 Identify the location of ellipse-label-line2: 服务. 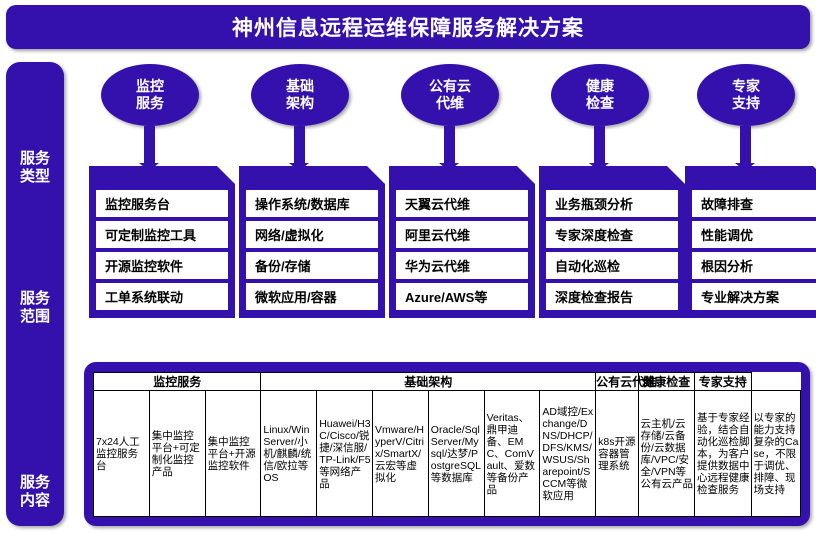
(150, 103).